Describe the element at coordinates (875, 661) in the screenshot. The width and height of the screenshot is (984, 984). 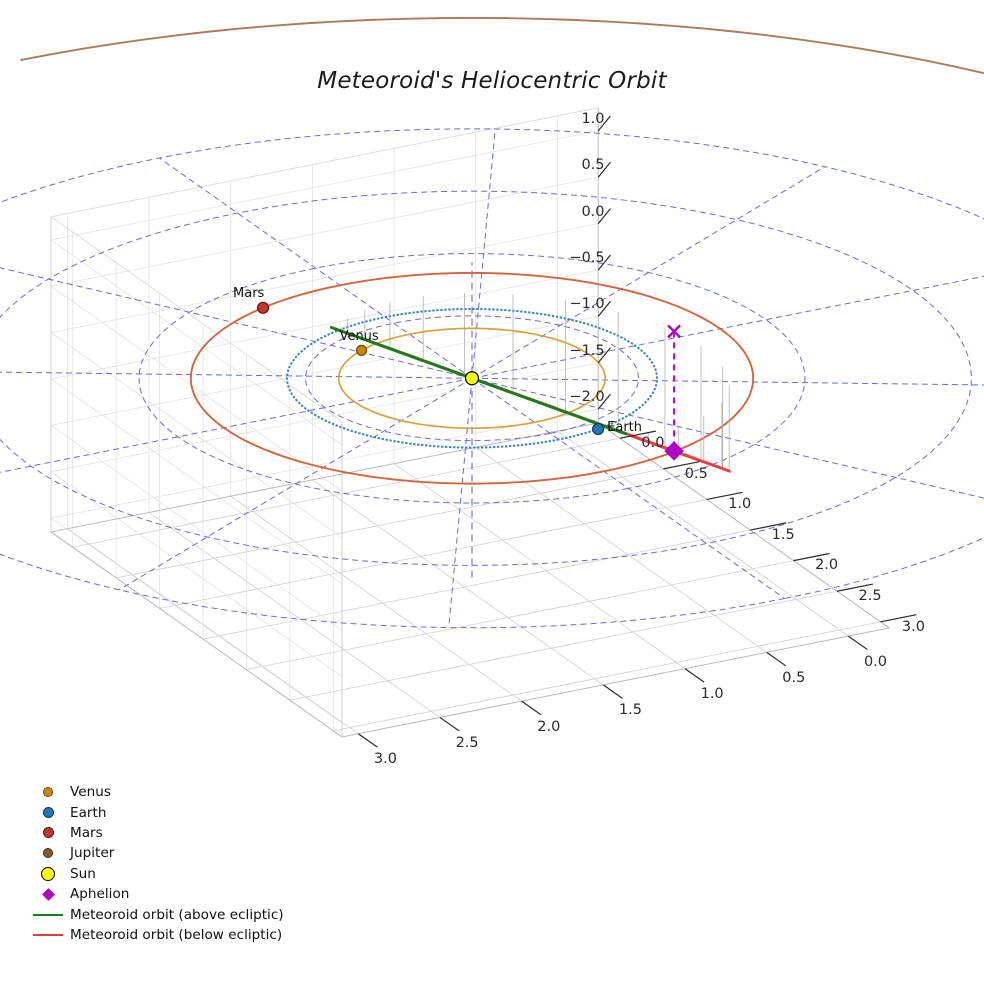
I see `y-tick-label: 0.0` at that location.